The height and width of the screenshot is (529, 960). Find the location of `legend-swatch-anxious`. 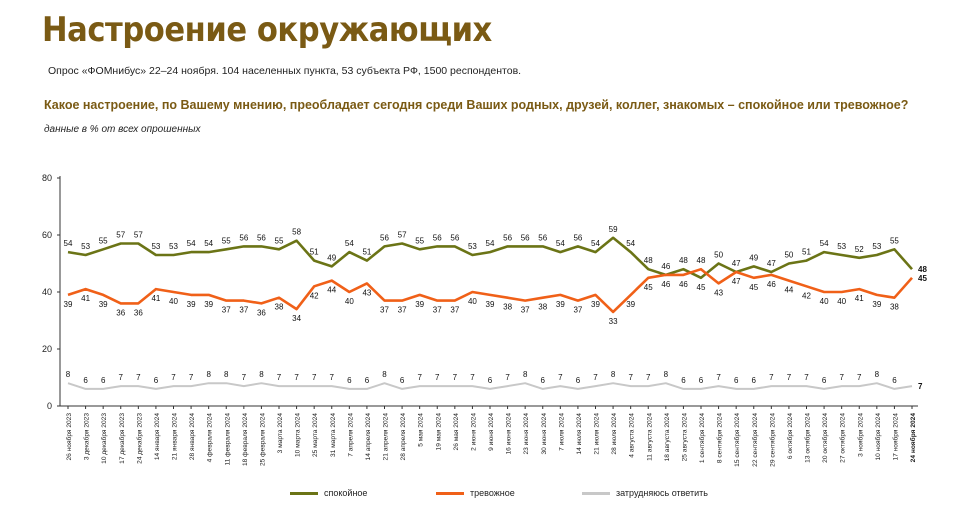

legend-swatch-anxious is located at coordinates (450, 493).